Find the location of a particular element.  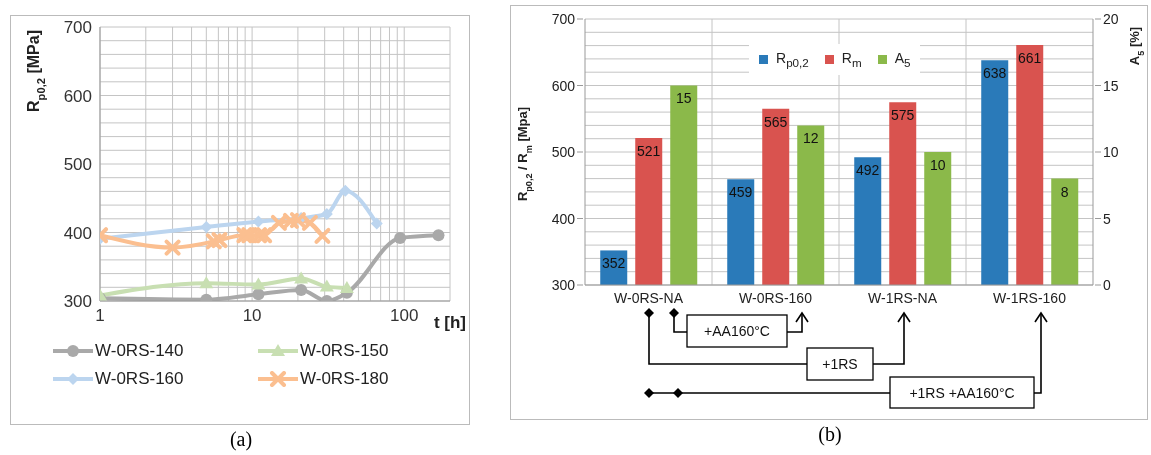

legend-label: W-0RS-160 is located at coordinates (139, 379).